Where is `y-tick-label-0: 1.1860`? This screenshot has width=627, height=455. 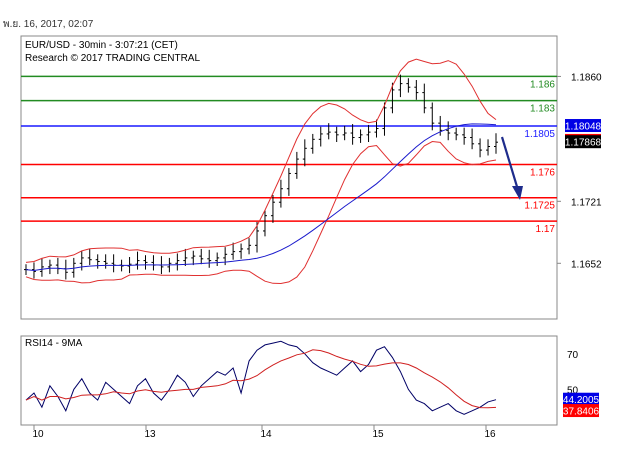
y-tick-label-0: 1.1860 is located at coordinates (586, 77).